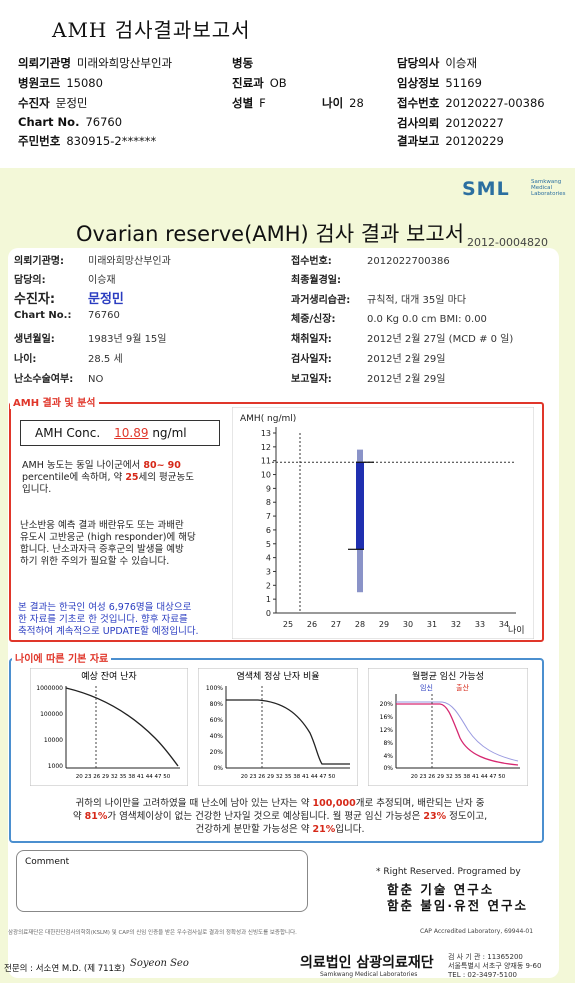 The width and height of the screenshot is (575, 983). I want to click on amh-chart-frame, so click(383, 523).